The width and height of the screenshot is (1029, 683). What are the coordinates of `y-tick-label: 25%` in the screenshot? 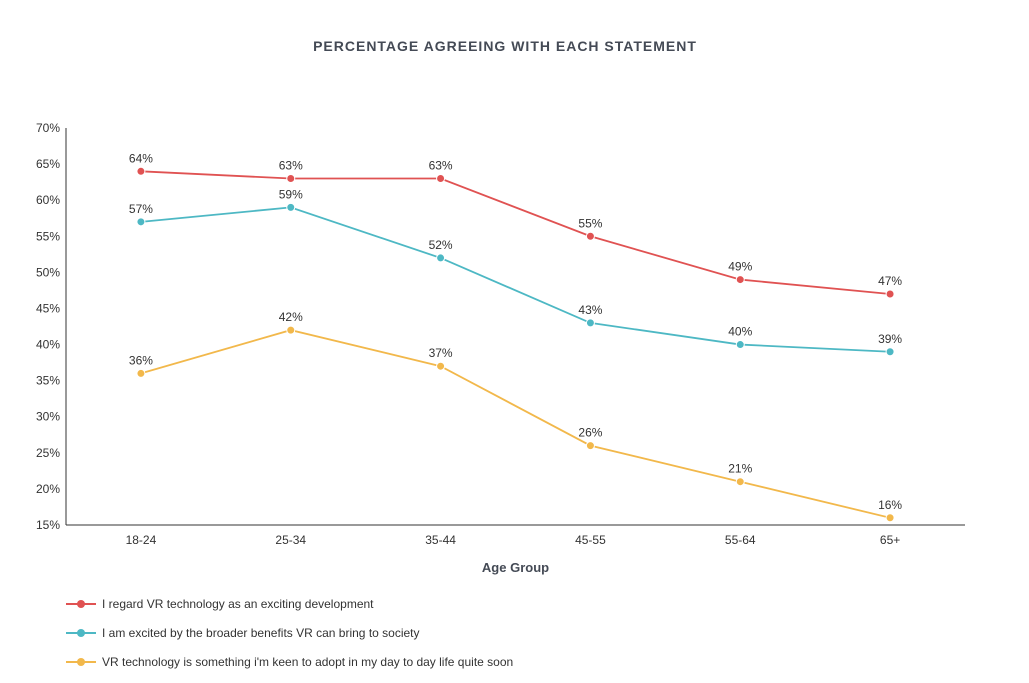 It's located at (48, 453).